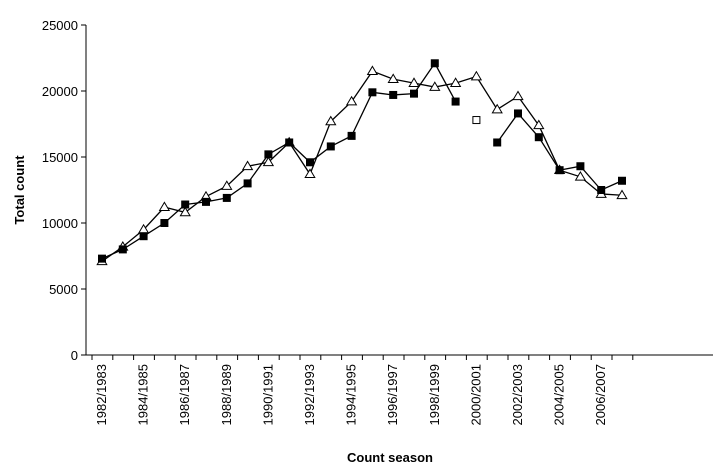 Image resolution: width=715 pixels, height=467 pixels. What do you see at coordinates (517, 394) in the screenshot?
I see `x-tick-label: 2002/2003` at bounding box center [517, 394].